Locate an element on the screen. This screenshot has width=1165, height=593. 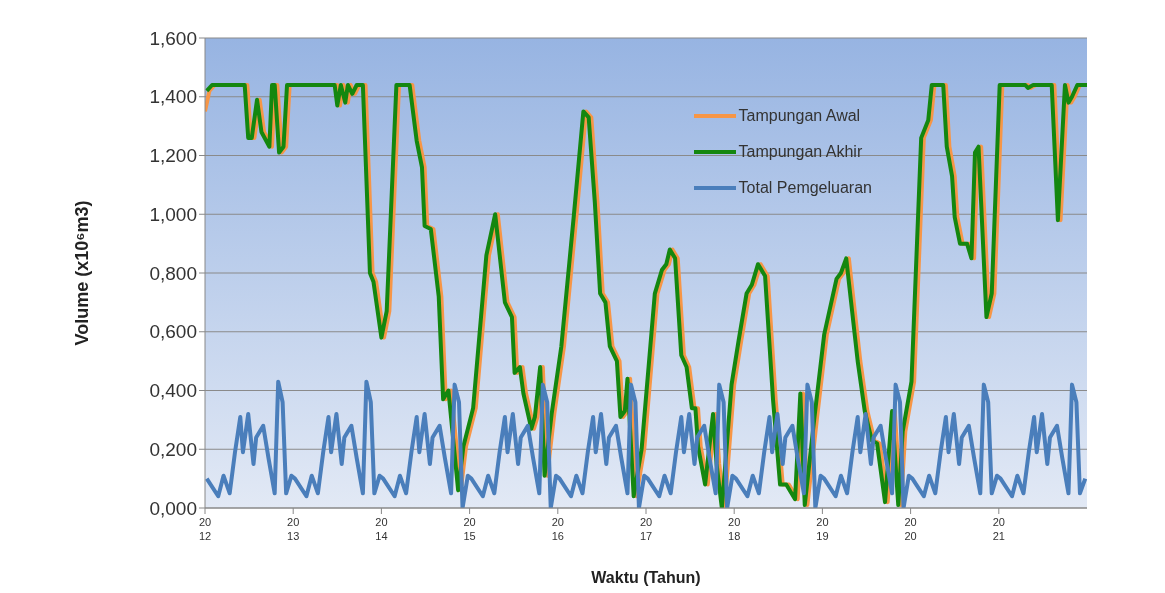
x-tick-label: 20 15 is located at coordinates (469, 529).